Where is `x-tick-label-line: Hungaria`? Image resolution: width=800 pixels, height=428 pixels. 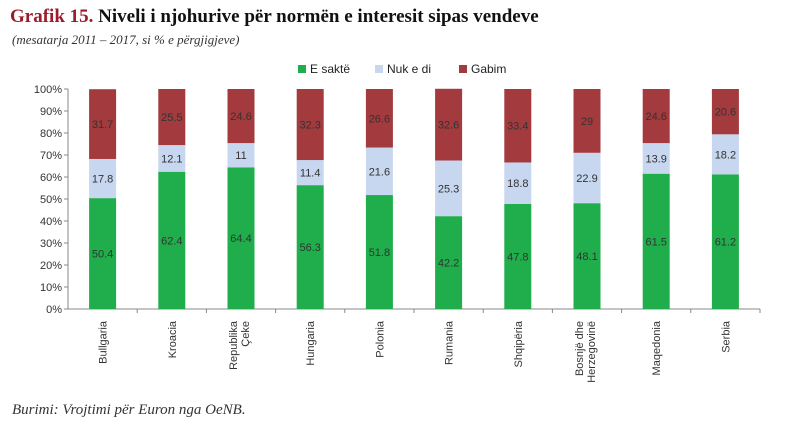
x-tick-label-line: Hungaria is located at coordinates (311, 343).